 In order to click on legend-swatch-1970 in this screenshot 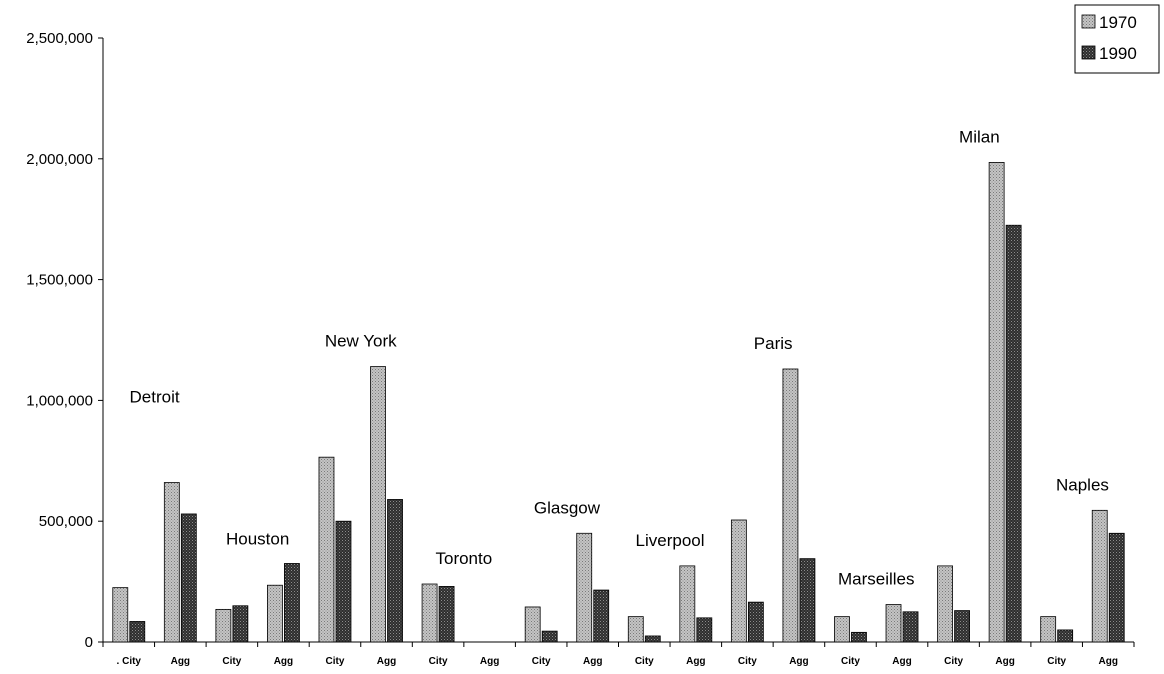, I will do `click(1088, 21)`.